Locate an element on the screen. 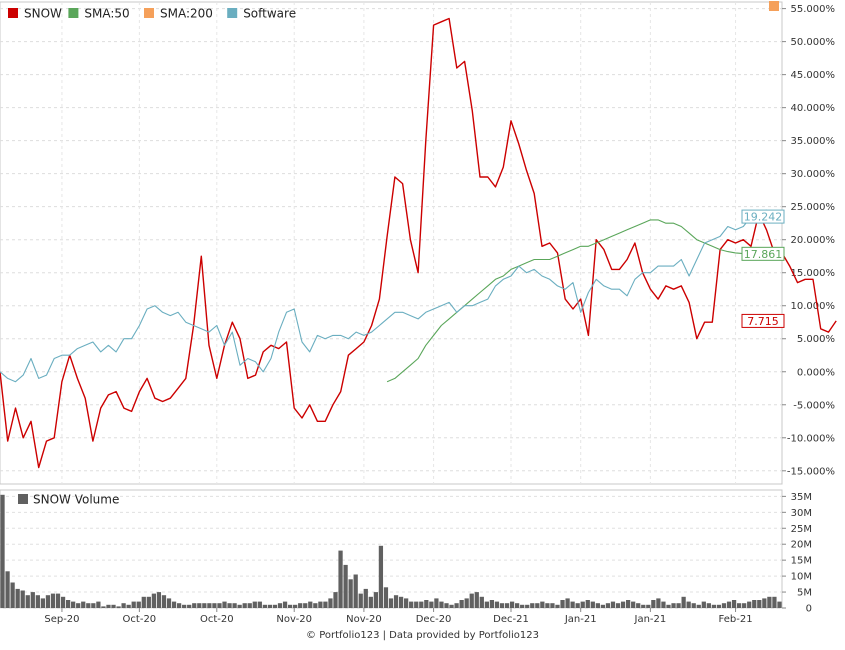 The width and height of the screenshot is (845, 650). volume-tick-label: 10M is located at coordinates (801, 577).